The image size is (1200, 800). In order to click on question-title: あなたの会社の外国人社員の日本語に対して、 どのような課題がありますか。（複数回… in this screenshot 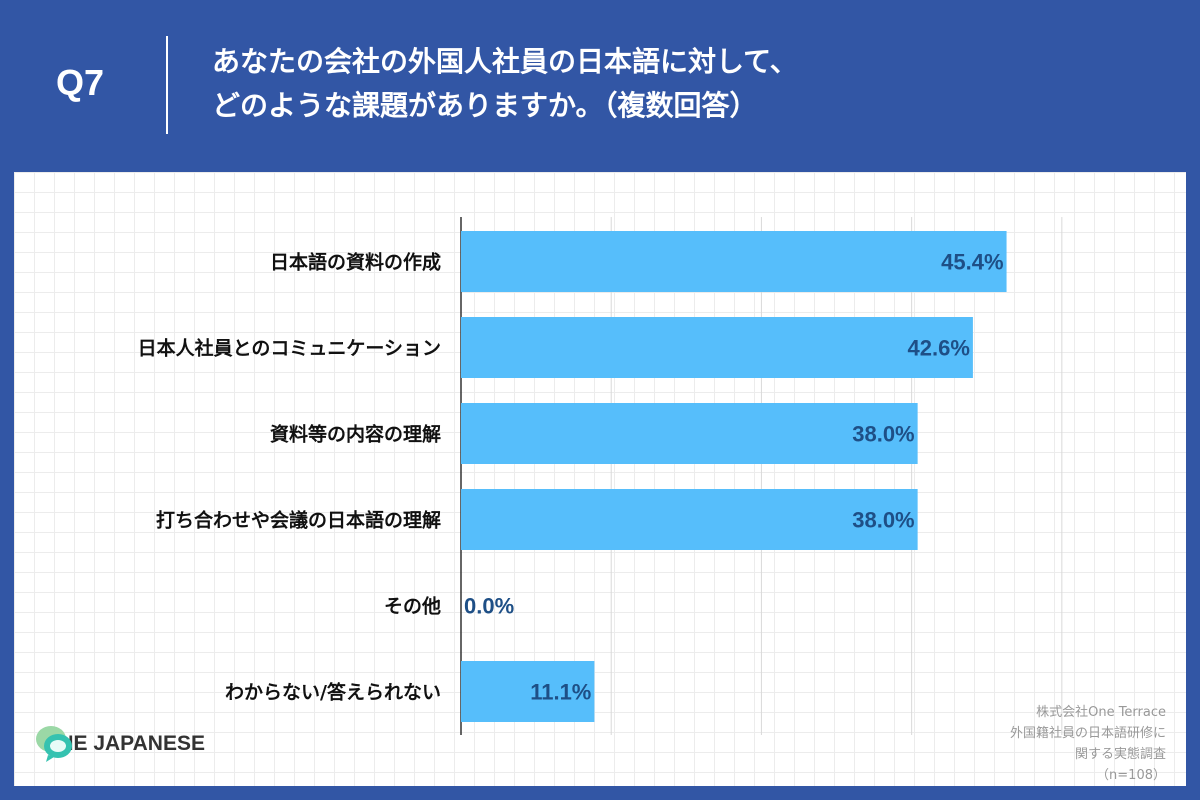, I will do `click(505, 84)`.